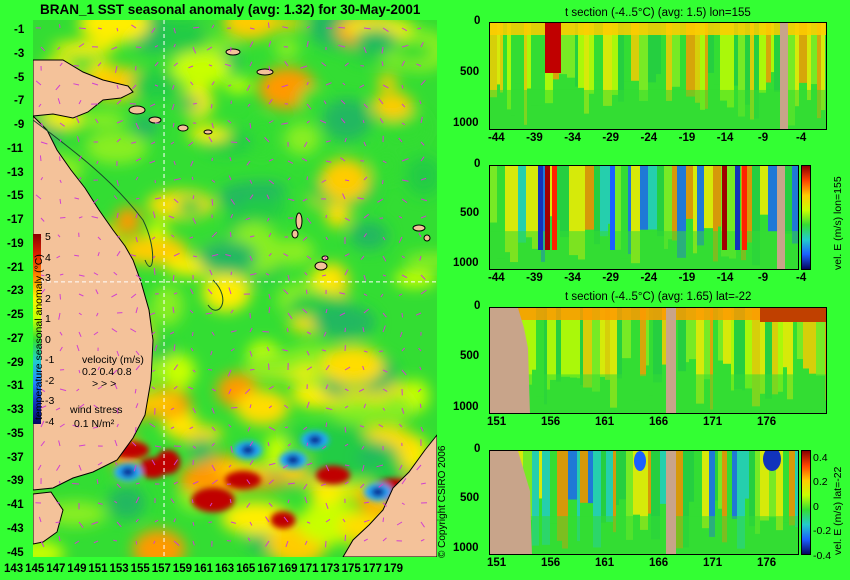 The image size is (850, 580). I want to click on cold-anomaly-core, so click(378, 492).